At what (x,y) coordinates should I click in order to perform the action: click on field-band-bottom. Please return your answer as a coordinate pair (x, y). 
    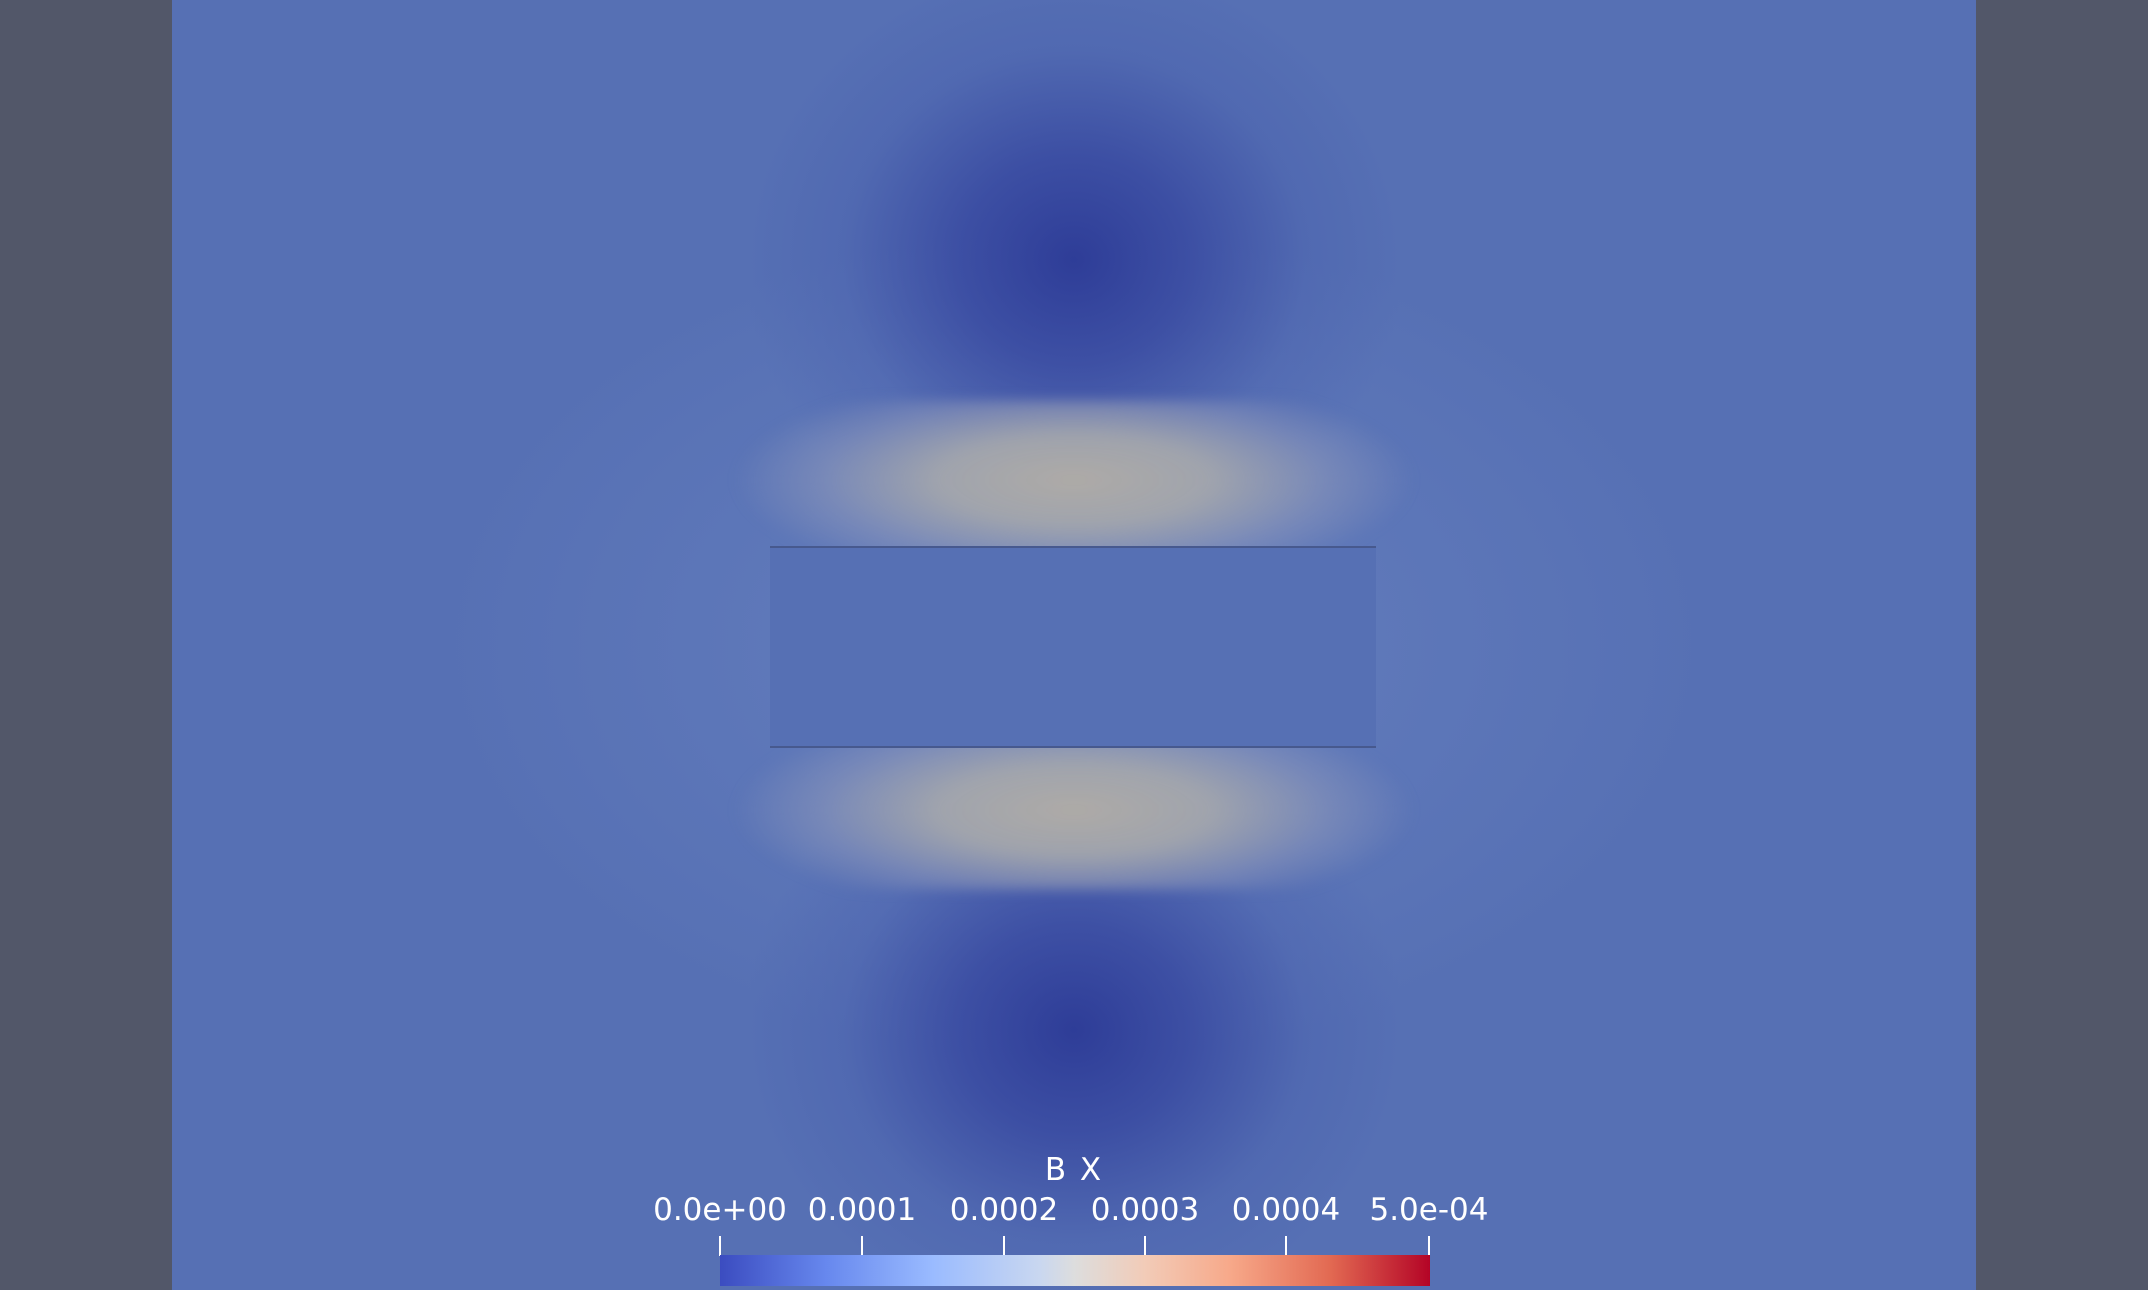
    Looking at the image, I should click on (1074, 810).